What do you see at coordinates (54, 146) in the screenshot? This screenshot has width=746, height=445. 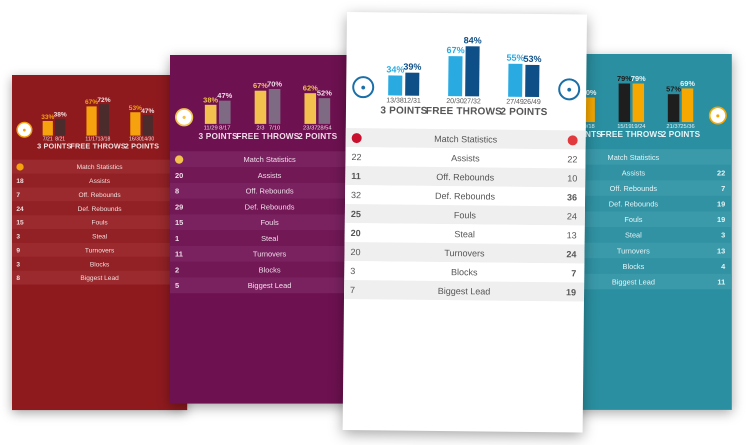 I see `category-label: 3 POINTS` at bounding box center [54, 146].